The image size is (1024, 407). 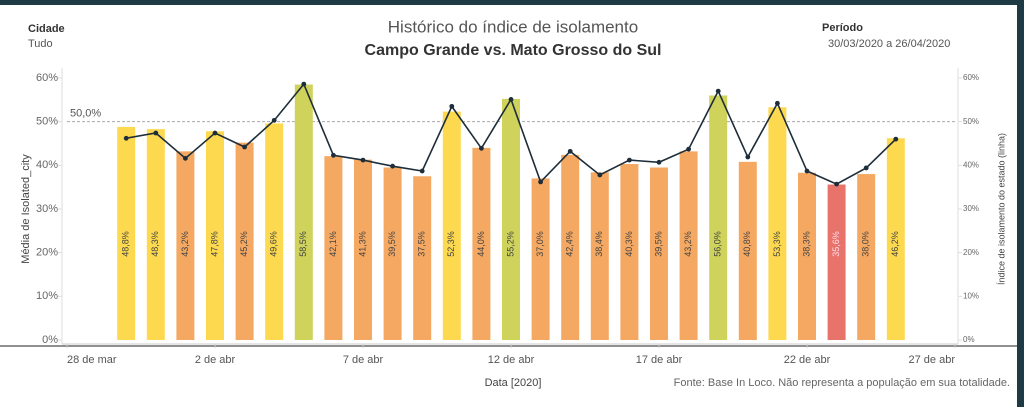 I want to click on bar-label: 44,0%, so click(x=481, y=244).